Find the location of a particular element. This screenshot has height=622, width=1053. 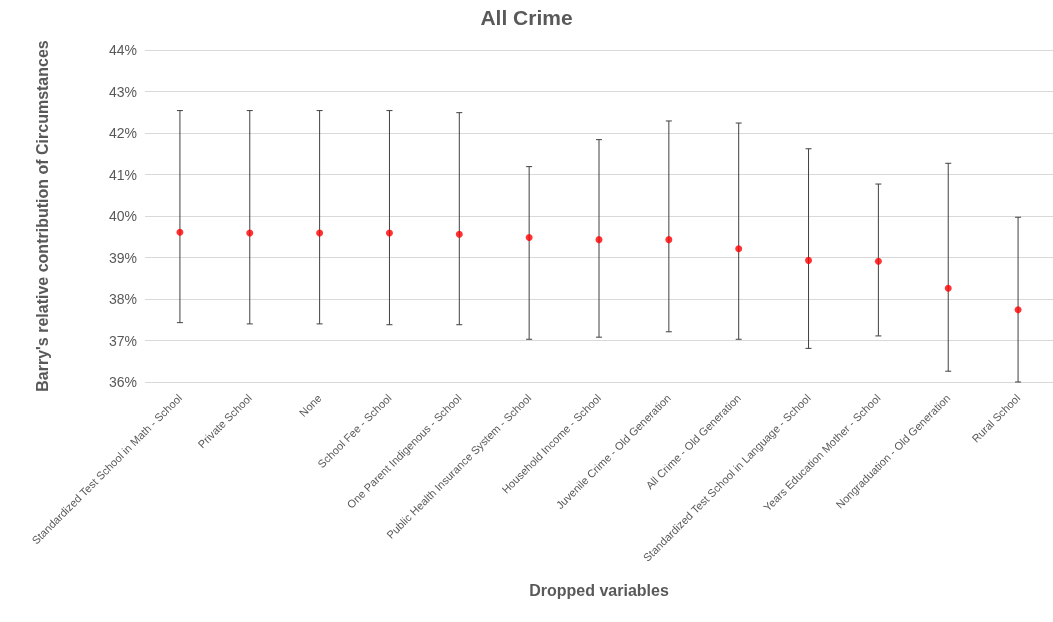

y-tick-label: 42% is located at coordinates (122, 133).